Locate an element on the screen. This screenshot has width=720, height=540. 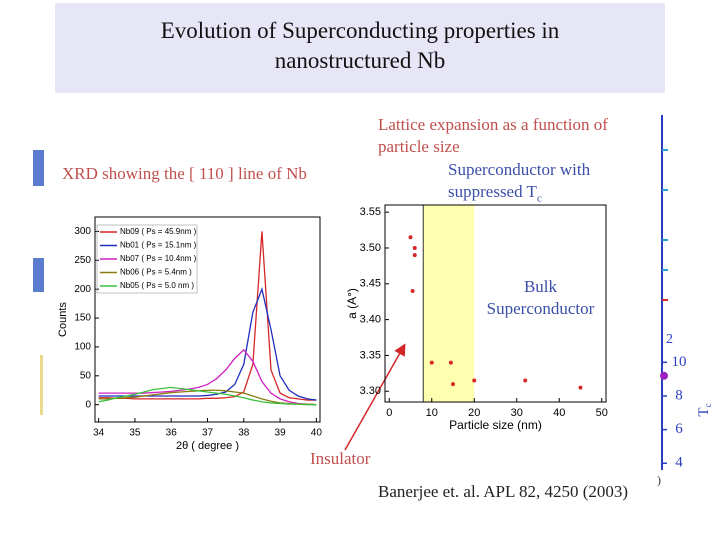
x-tick-label: 0 is located at coordinates (389, 413).